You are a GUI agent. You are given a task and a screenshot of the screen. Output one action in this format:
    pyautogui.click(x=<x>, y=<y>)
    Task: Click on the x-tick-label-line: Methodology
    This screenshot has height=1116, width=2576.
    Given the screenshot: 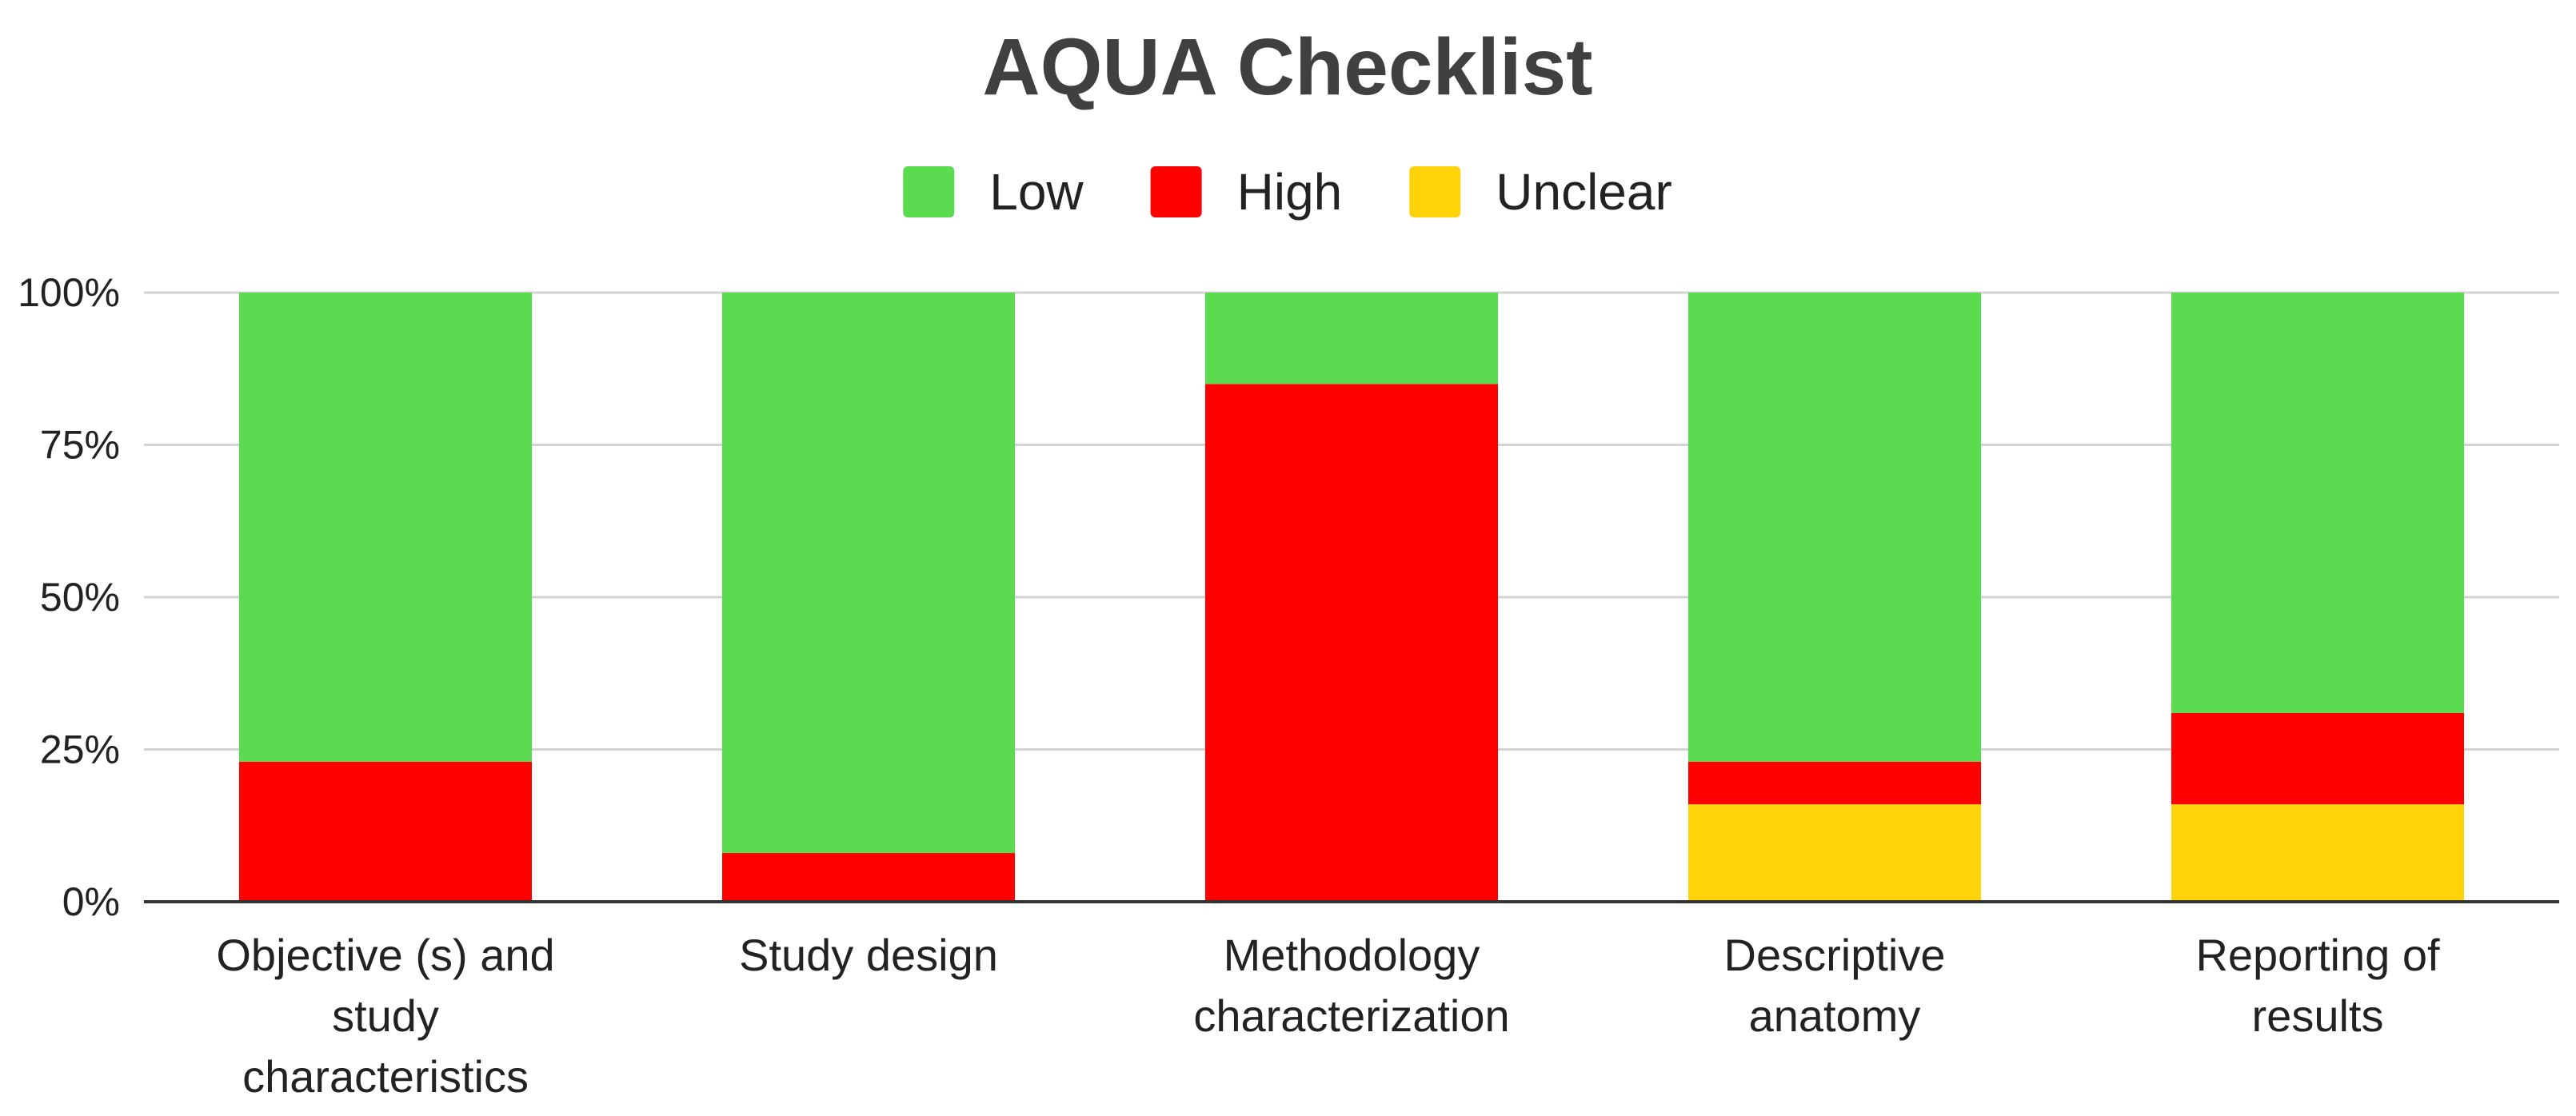 What is the action you would take?
    pyautogui.click(x=1352, y=955)
    